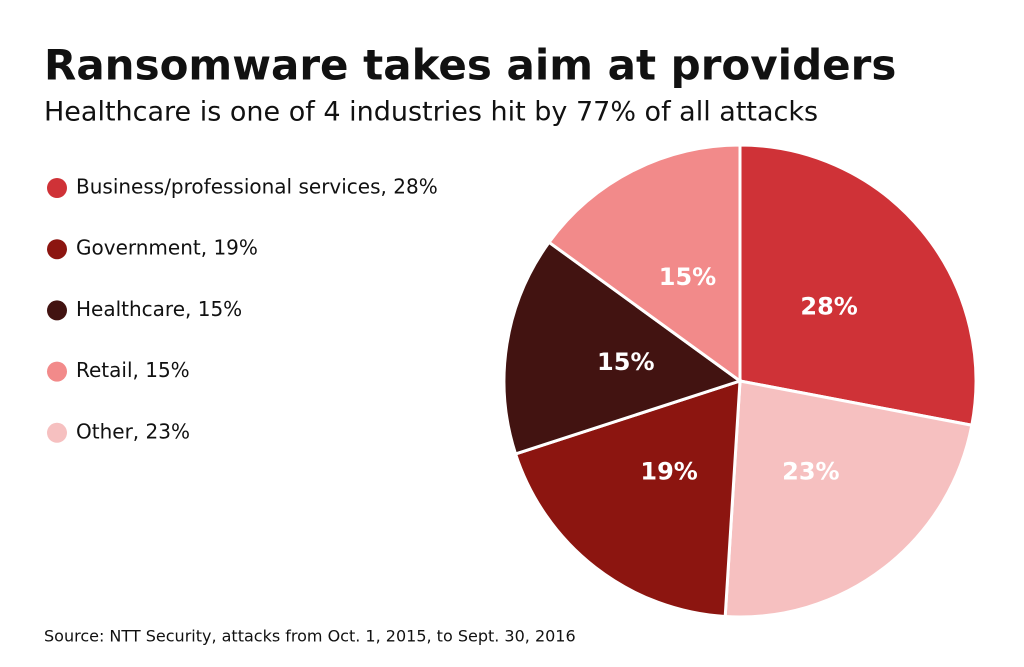  What do you see at coordinates (159, 309) in the screenshot?
I see `legend-label: Healthcare, 15%` at bounding box center [159, 309].